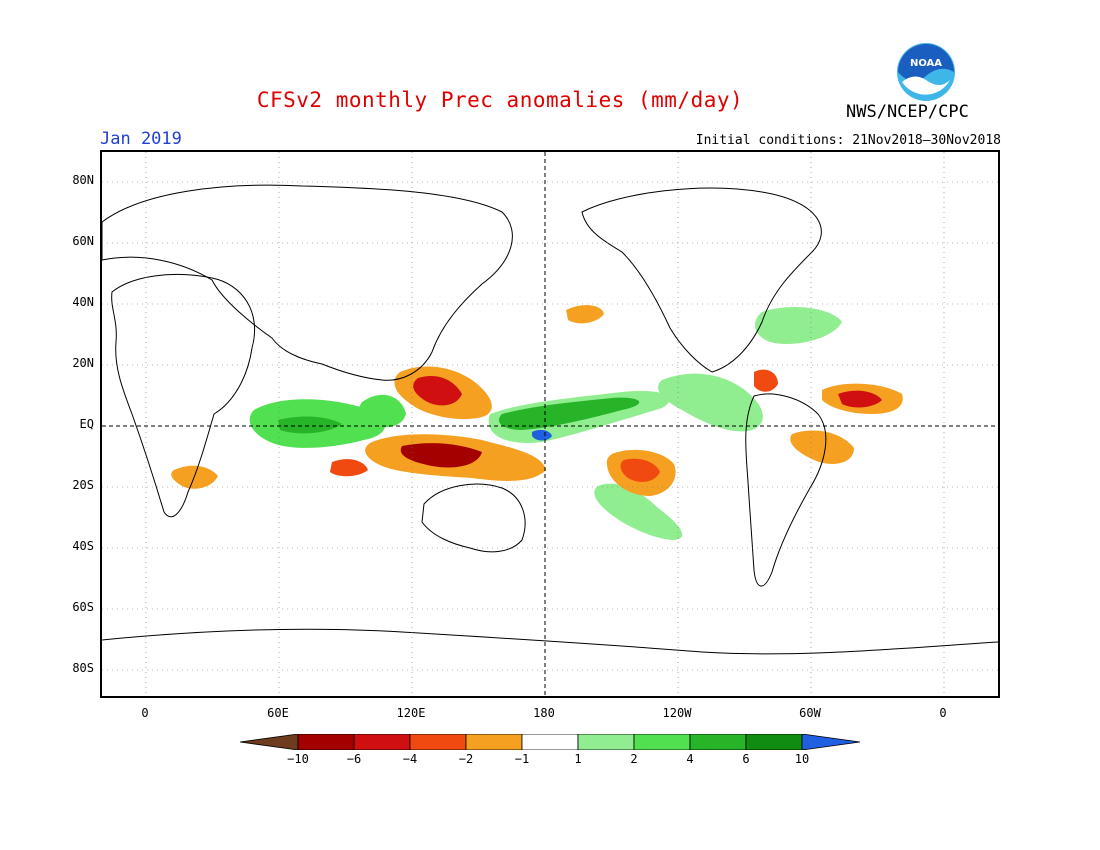 This screenshot has width=1100, height=850. What do you see at coordinates (822, 447) in the screenshot?
I see `anomaly-dry-amazon` at bounding box center [822, 447].